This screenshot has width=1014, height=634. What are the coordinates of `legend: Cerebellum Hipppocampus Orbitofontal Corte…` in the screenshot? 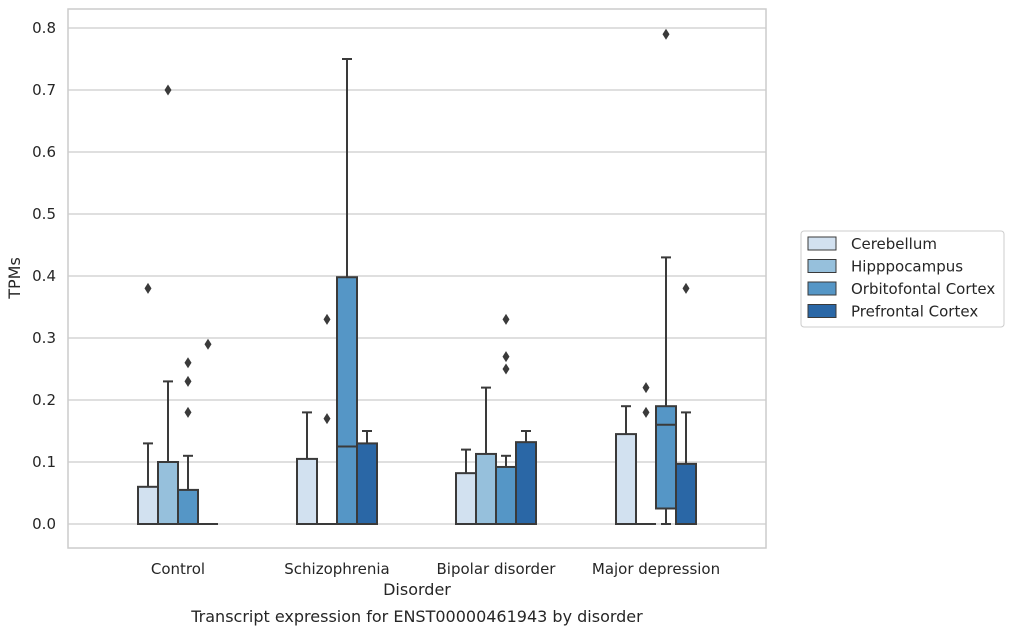 It's located at (902, 279).